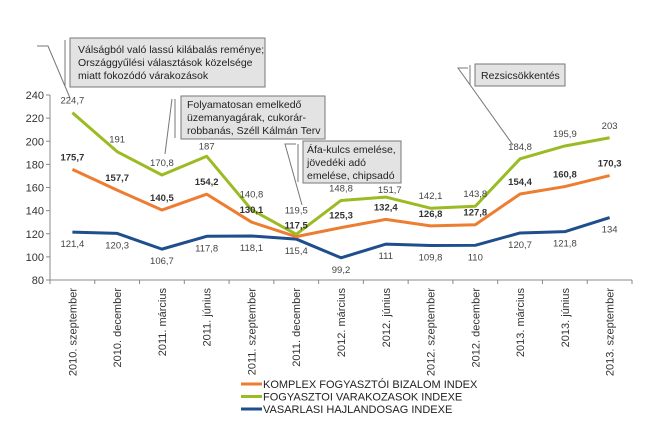  I want to click on x-tick-label: 2012. március, so click(342, 323).